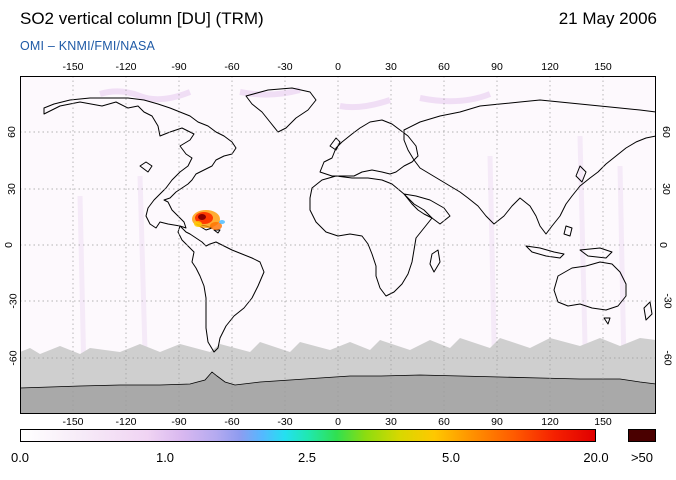 This screenshot has height=480, width=676. Describe the element at coordinates (642, 435) in the screenshot. I see `colorbar-overflow-swatch` at that location.